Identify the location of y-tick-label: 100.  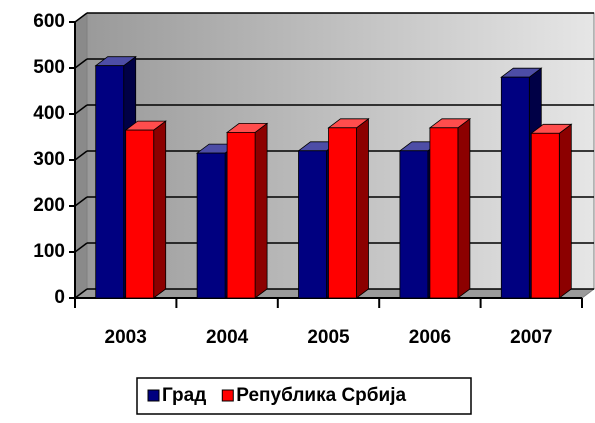
(49, 251).